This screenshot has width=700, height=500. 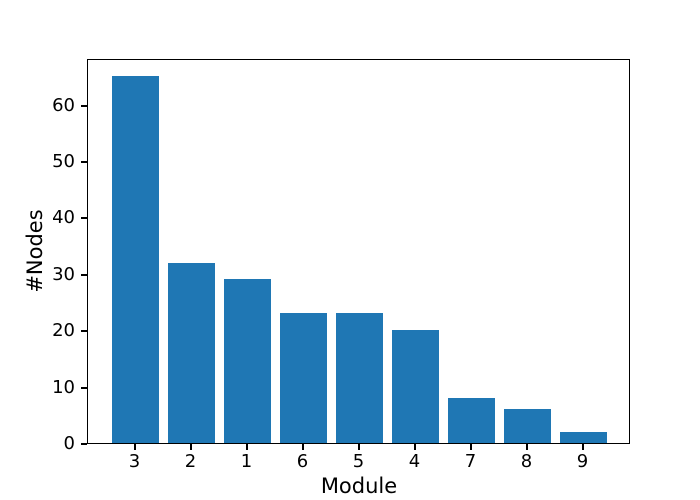 What do you see at coordinates (63, 331) in the screenshot?
I see `y-tick-label: 20` at bounding box center [63, 331].